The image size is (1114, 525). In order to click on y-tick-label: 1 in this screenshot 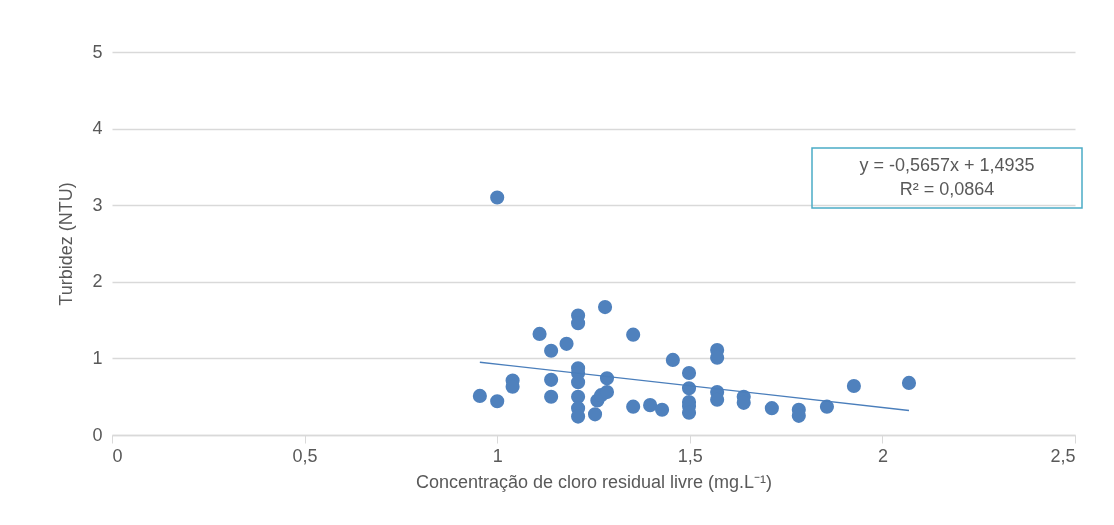, I will do `click(97, 357)`.